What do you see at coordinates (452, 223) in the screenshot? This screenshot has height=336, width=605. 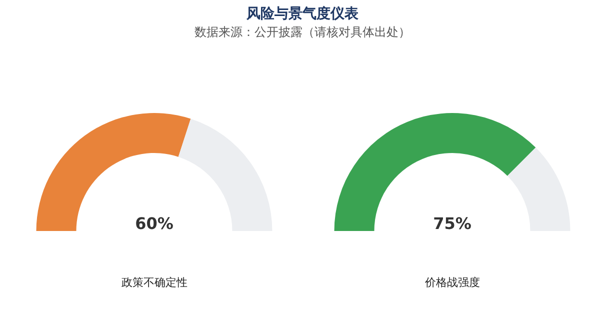 I see `data-label: 75%` at bounding box center [452, 223].